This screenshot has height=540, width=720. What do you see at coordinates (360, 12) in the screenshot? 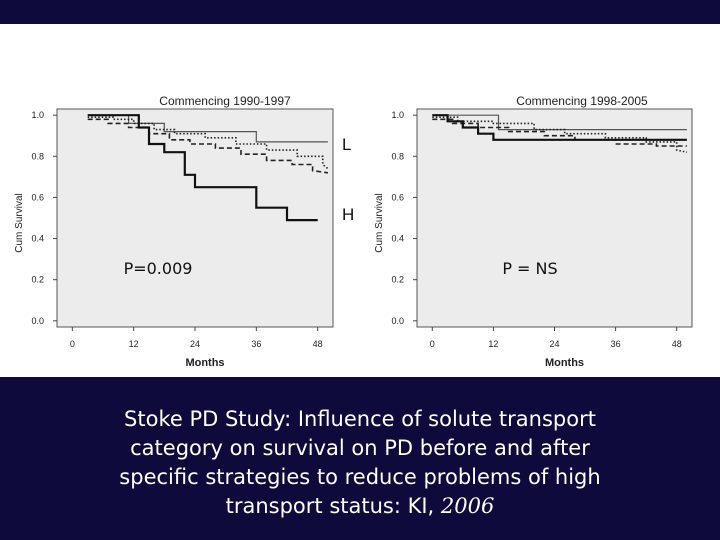
I see `top-bar` at bounding box center [360, 12].